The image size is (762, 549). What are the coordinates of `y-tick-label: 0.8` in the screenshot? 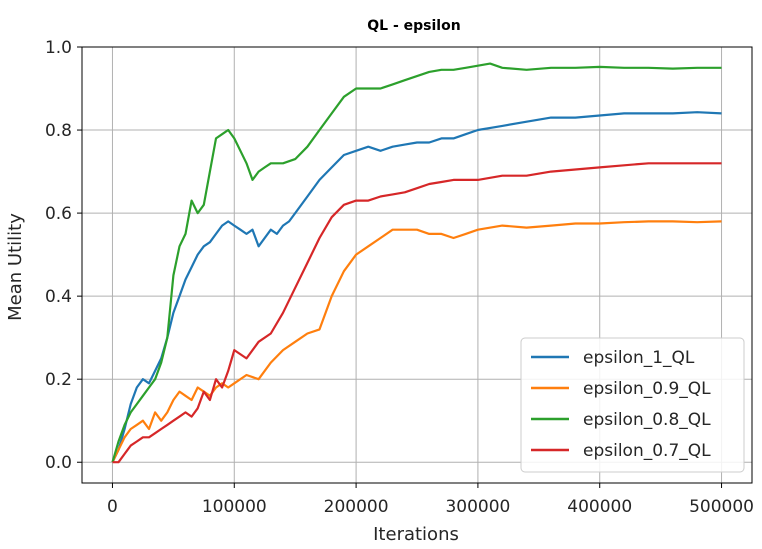 It's located at (58, 131).